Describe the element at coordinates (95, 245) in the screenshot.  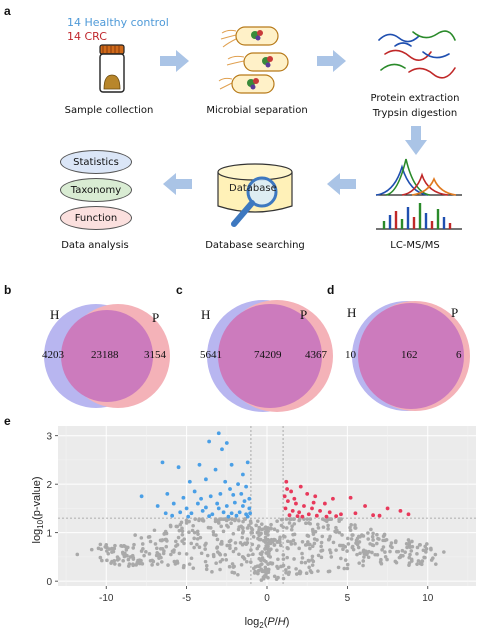
I see `label-data-analysis: Data analysis` at that location.